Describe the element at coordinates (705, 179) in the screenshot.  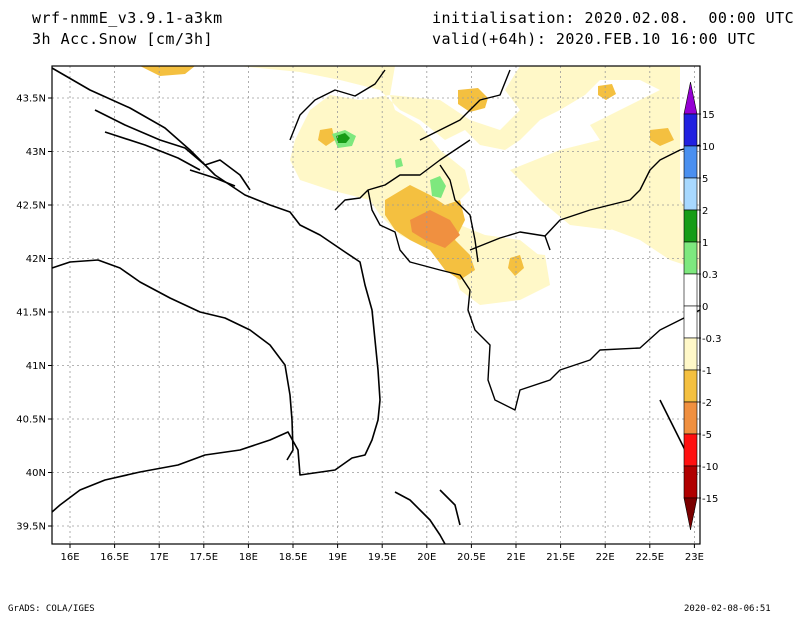
I see `colorbar-label: 5` at that location.